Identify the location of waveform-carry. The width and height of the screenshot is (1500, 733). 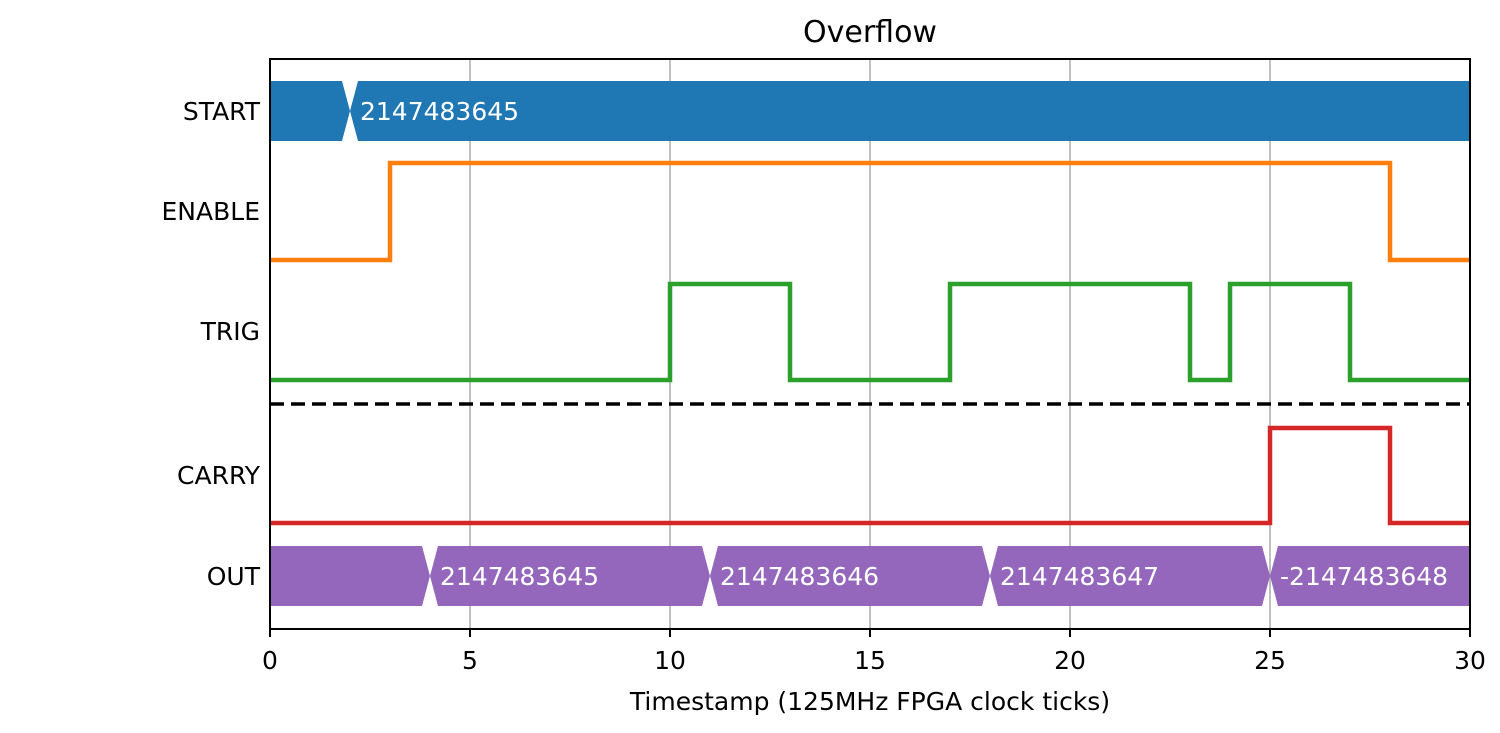
(870, 475).